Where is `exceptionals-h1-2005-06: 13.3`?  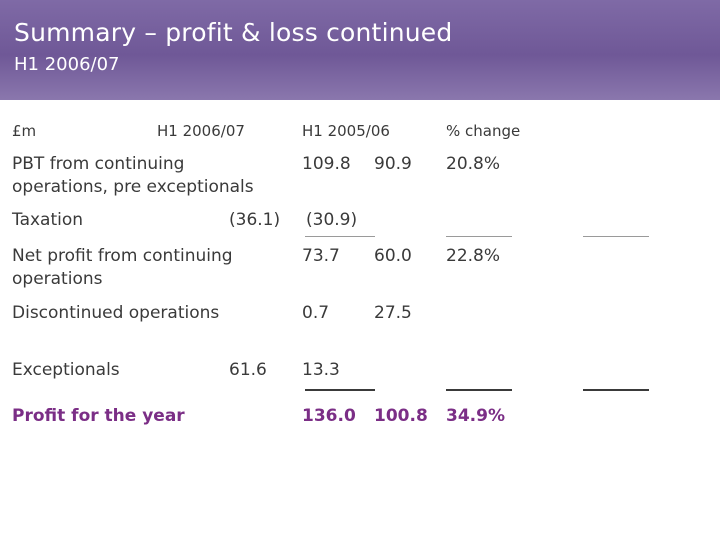 exceptionals-h1-2005-06: 13.3 is located at coordinates (321, 370).